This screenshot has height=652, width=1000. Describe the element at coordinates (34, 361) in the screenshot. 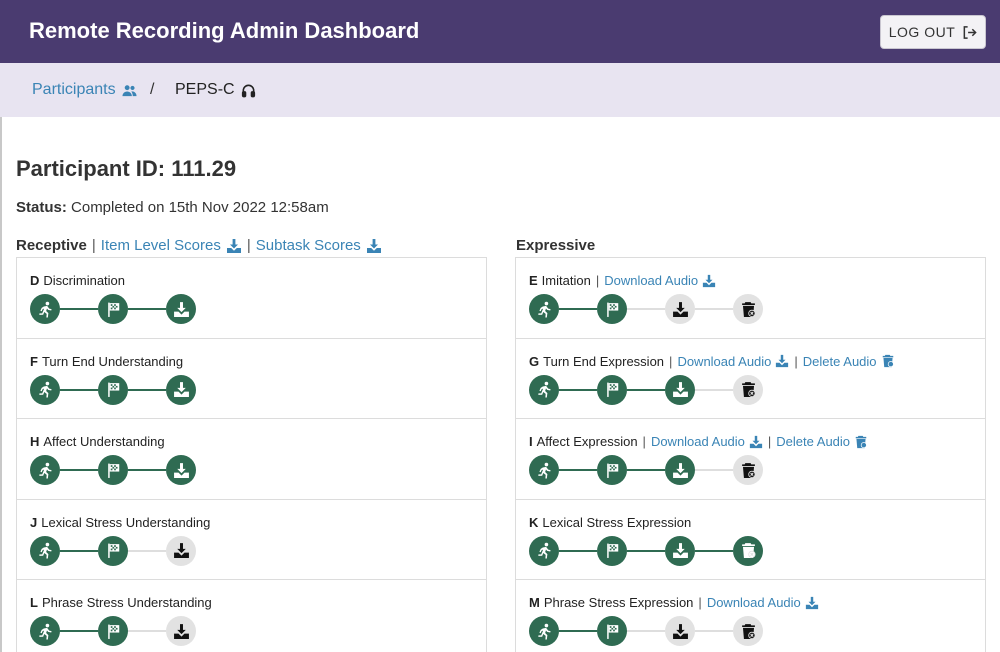

I see `task-letter: F` at that location.